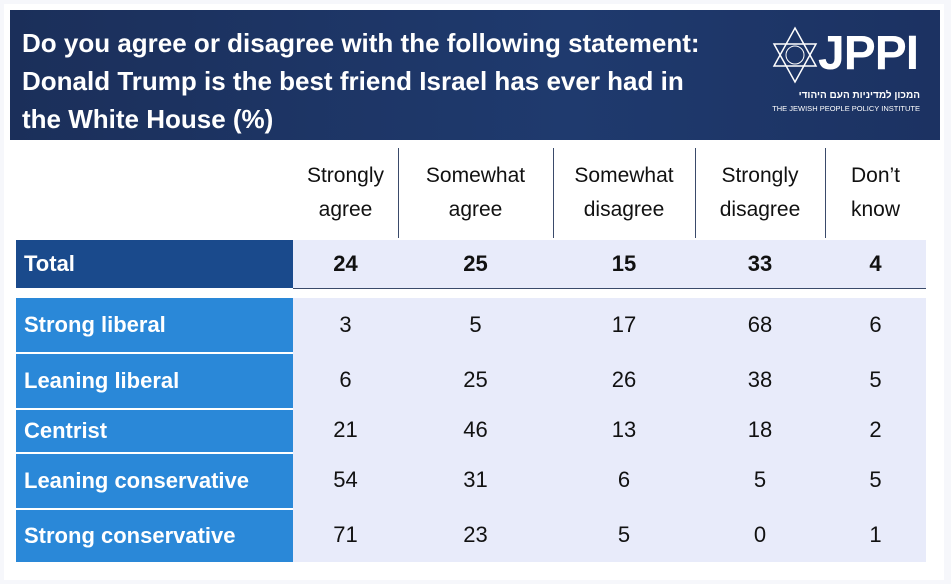  Describe the element at coordinates (624, 264) in the screenshot. I see `table-cell: 15` at that location.